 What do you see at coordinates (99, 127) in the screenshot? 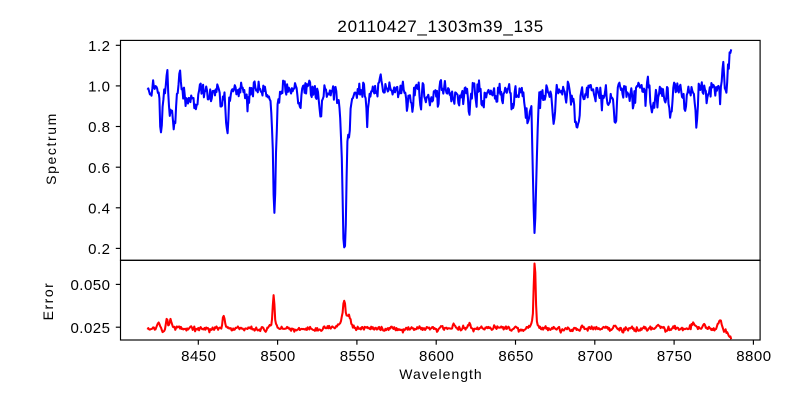
I see `svg-text: 0.8` at bounding box center [99, 127].